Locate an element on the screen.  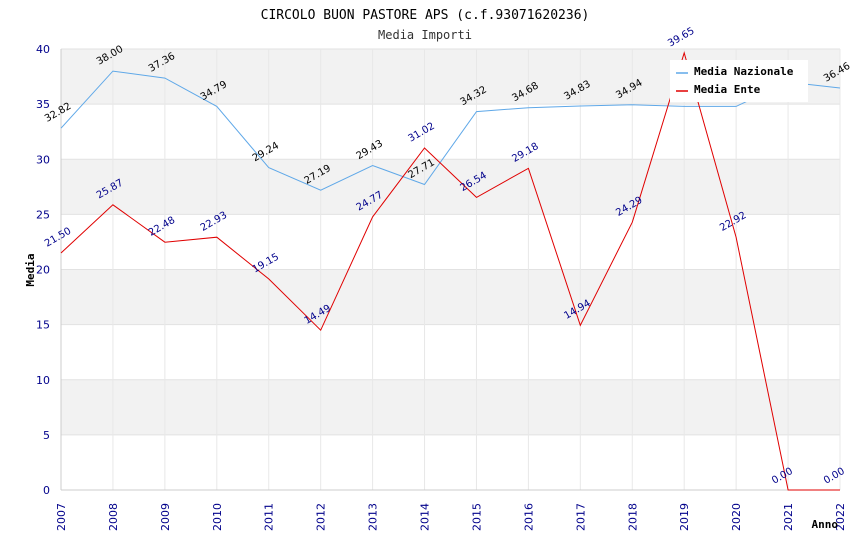
legend-box is located at coordinates (739, 81).